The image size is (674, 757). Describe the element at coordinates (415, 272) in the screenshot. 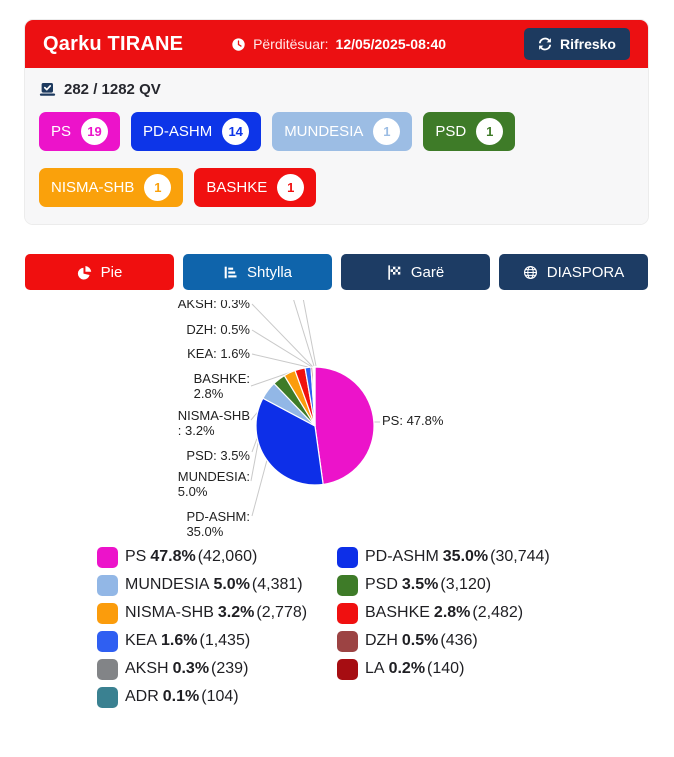

I see `tab-gare: Garë` at that location.